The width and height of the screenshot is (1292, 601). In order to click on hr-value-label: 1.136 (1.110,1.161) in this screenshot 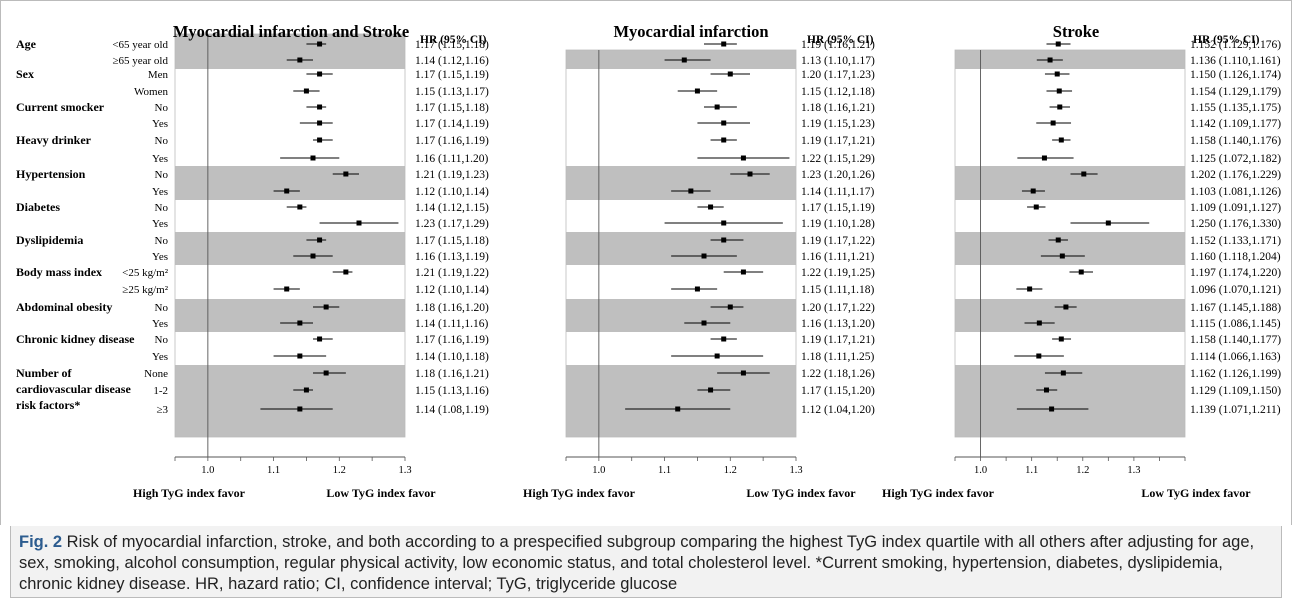, I will do `click(1235, 61)`.